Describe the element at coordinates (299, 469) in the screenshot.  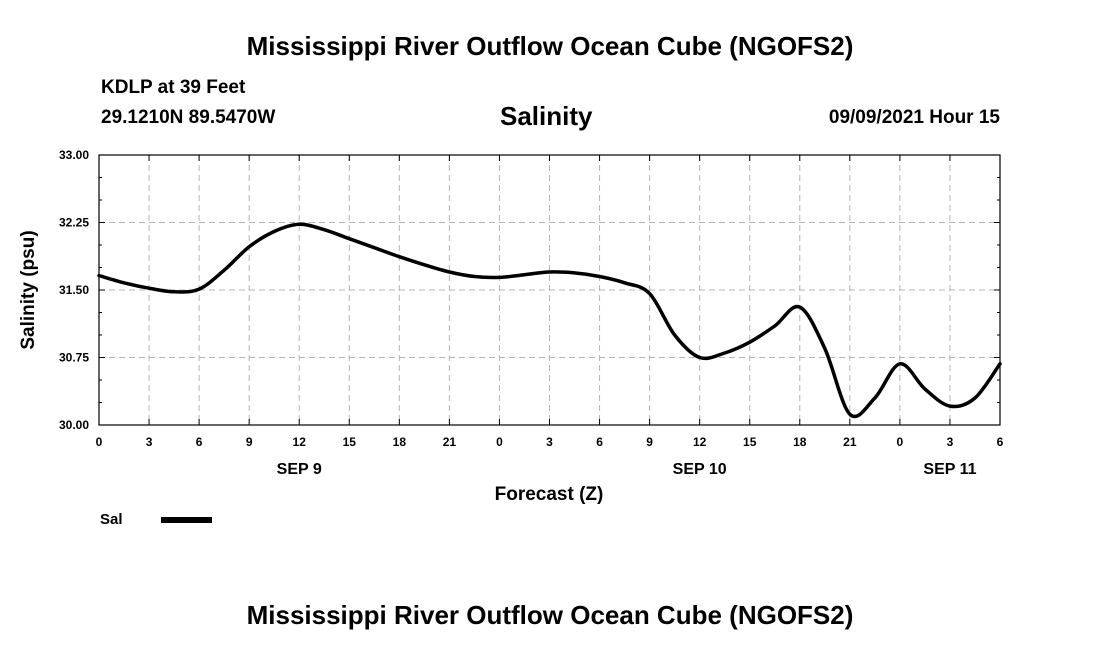
I see `x-day-label: SEP 9` at that location.